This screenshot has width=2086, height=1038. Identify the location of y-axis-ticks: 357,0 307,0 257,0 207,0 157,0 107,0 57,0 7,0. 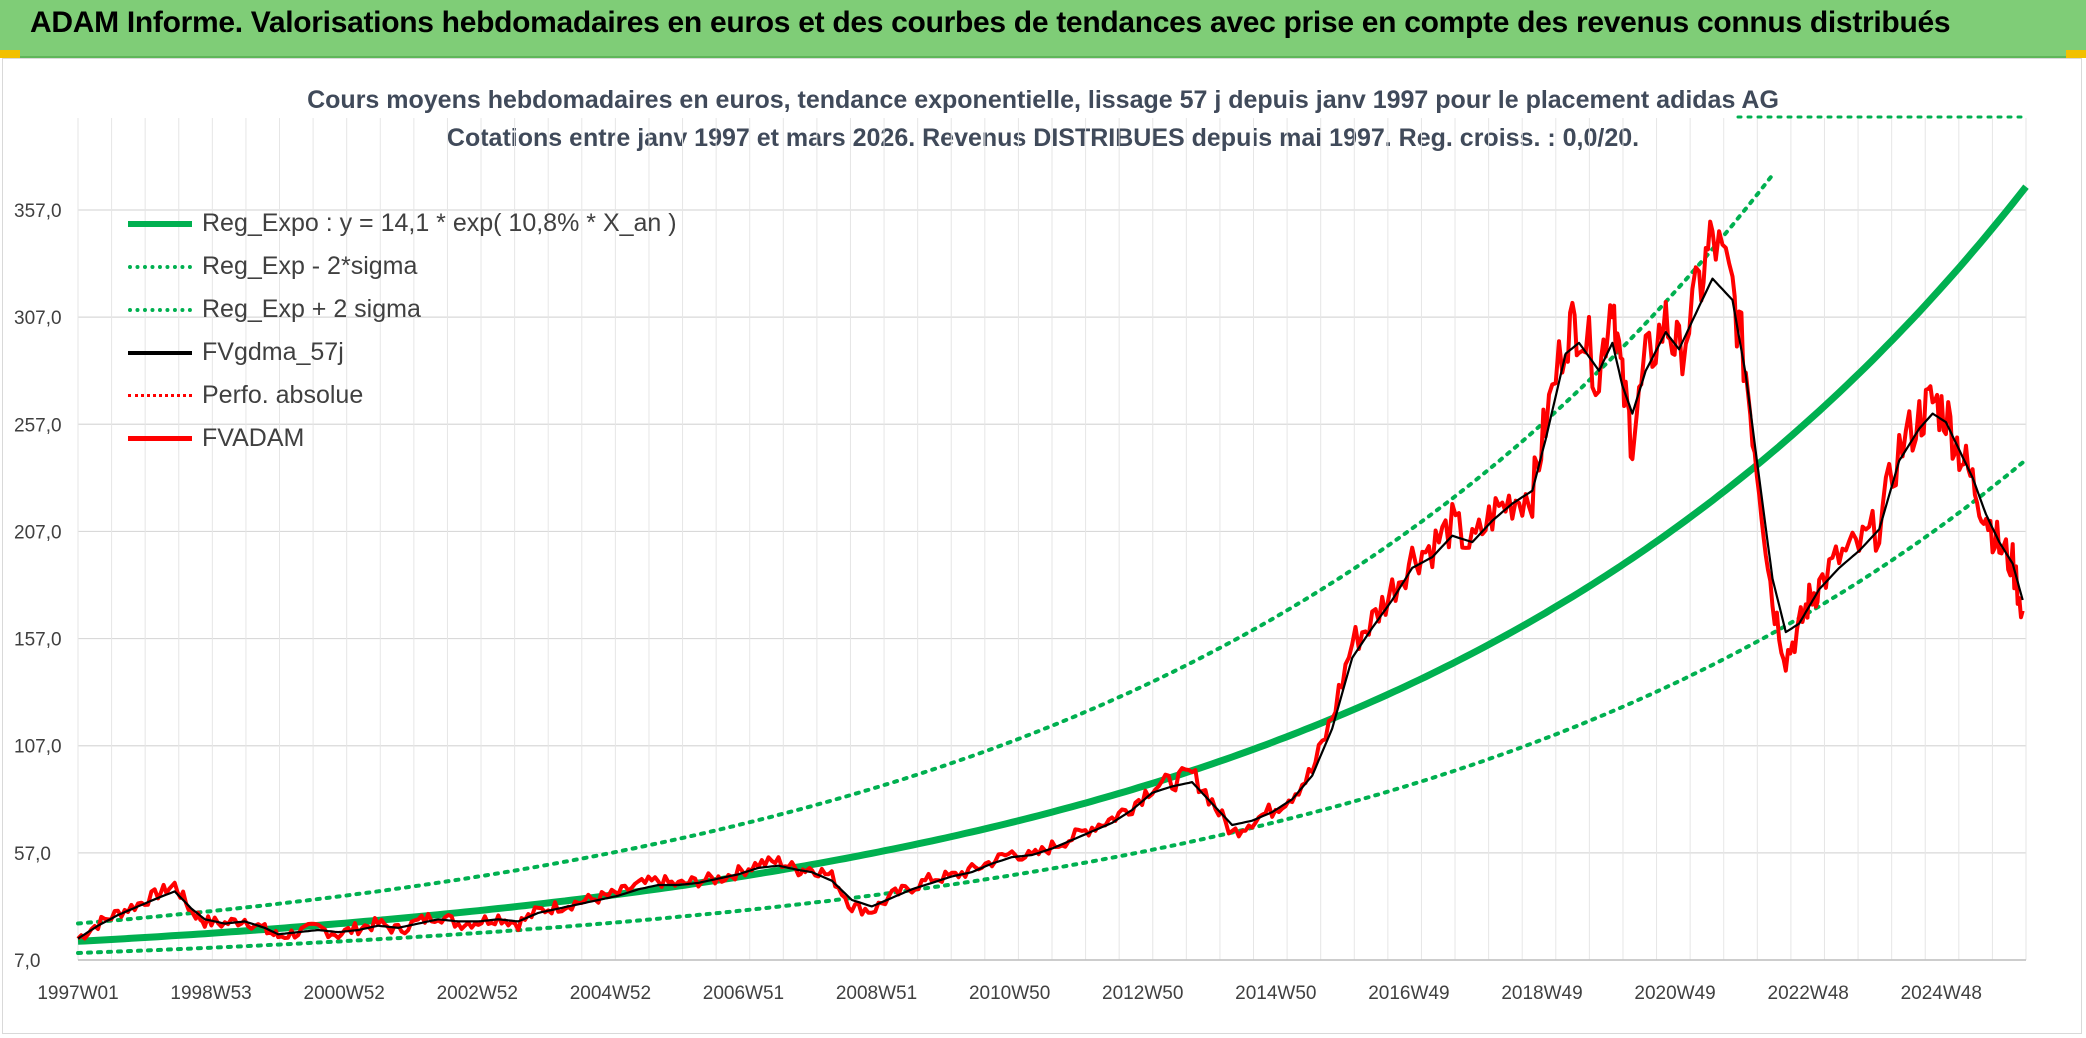
(38, 586).